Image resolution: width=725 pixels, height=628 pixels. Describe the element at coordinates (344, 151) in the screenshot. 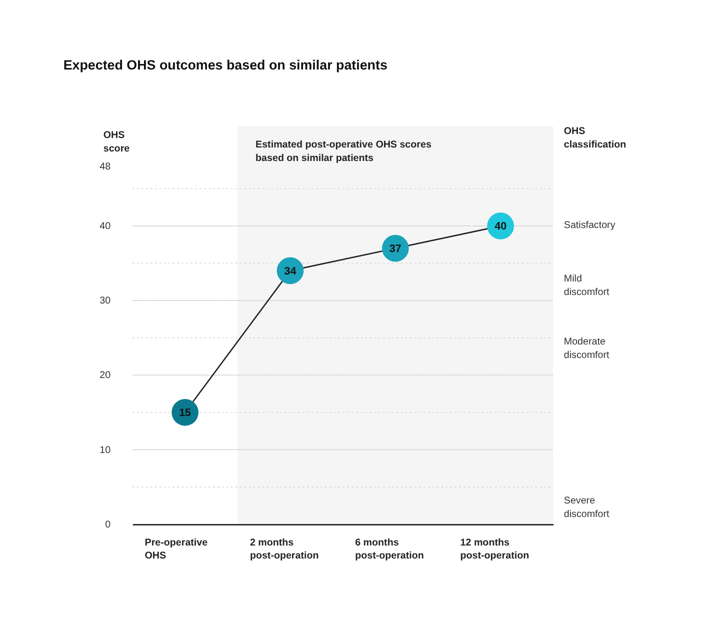

I see `band-label: Estimated post-operative OHS scores based on similar patients` at that location.